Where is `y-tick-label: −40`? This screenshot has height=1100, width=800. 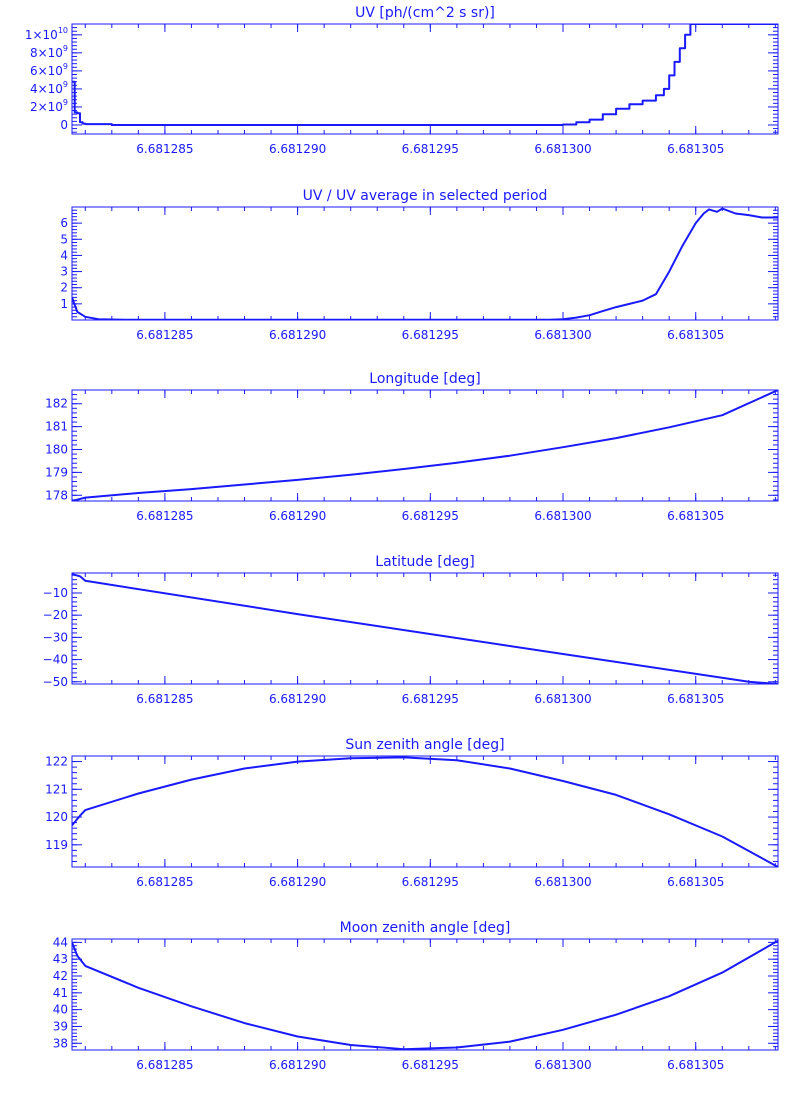 y-tick-label: −40 is located at coordinates (55, 660).